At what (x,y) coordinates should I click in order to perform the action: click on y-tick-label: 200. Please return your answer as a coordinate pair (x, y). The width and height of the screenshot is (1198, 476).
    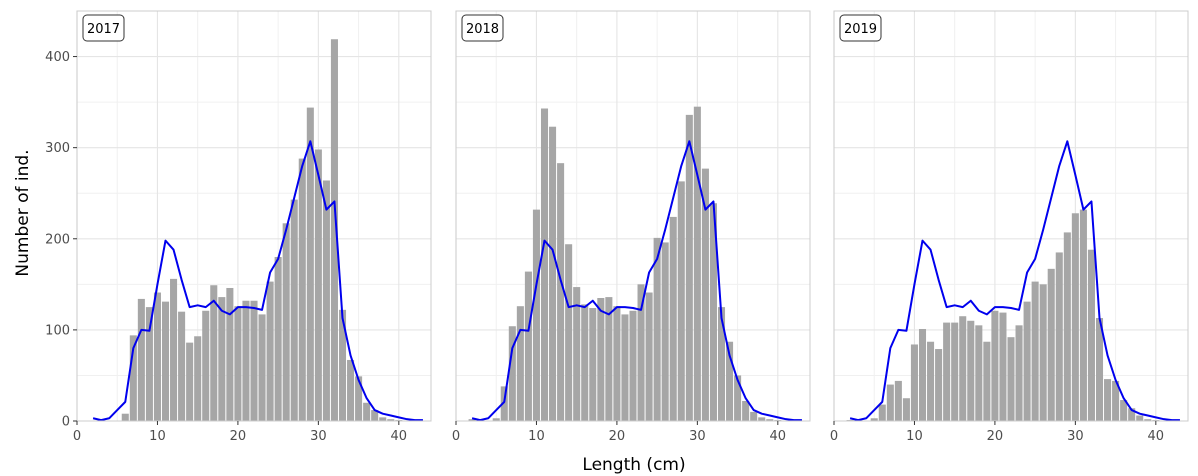
    Looking at the image, I should click on (57, 239).